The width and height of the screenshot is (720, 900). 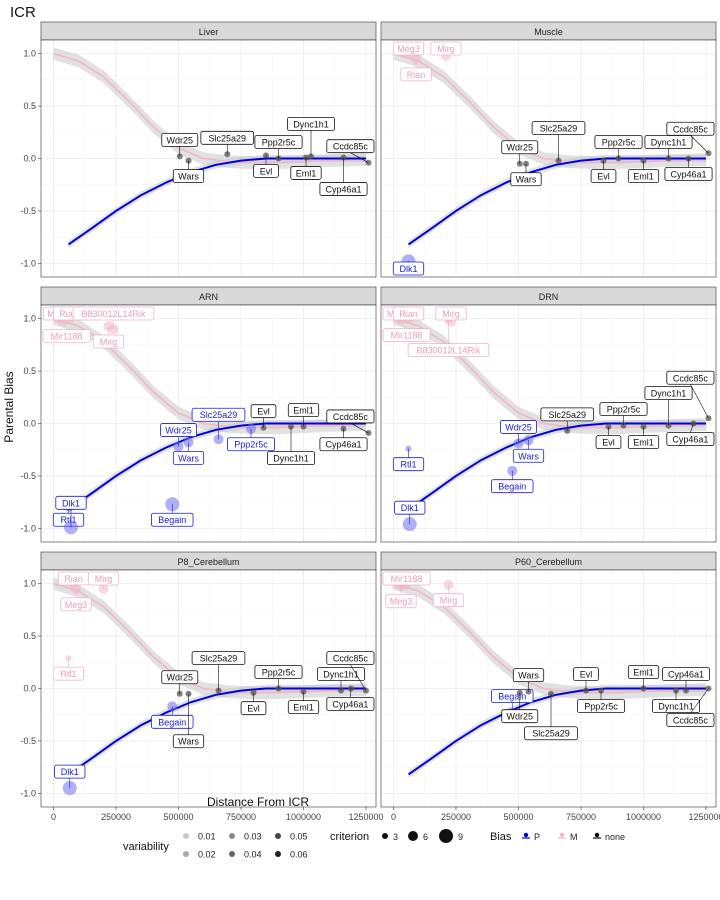 I want to click on legend-variability-label: 0.04, so click(x=253, y=855).